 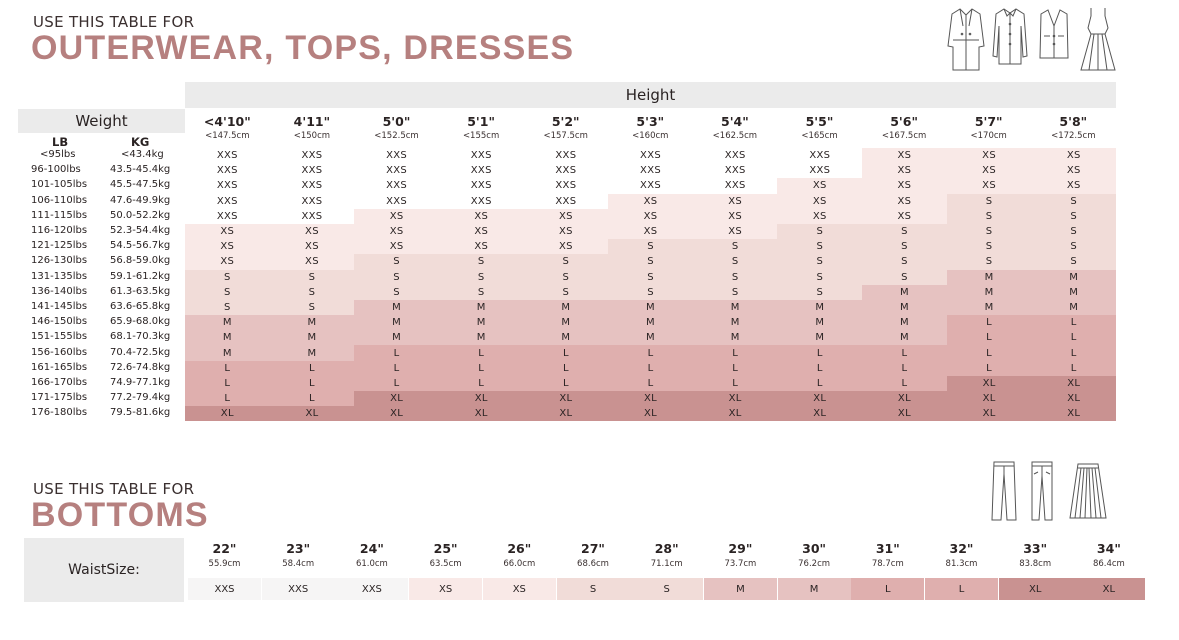 What do you see at coordinates (819, 121) in the screenshot?
I see `height-ft: 5'5"` at bounding box center [819, 121].